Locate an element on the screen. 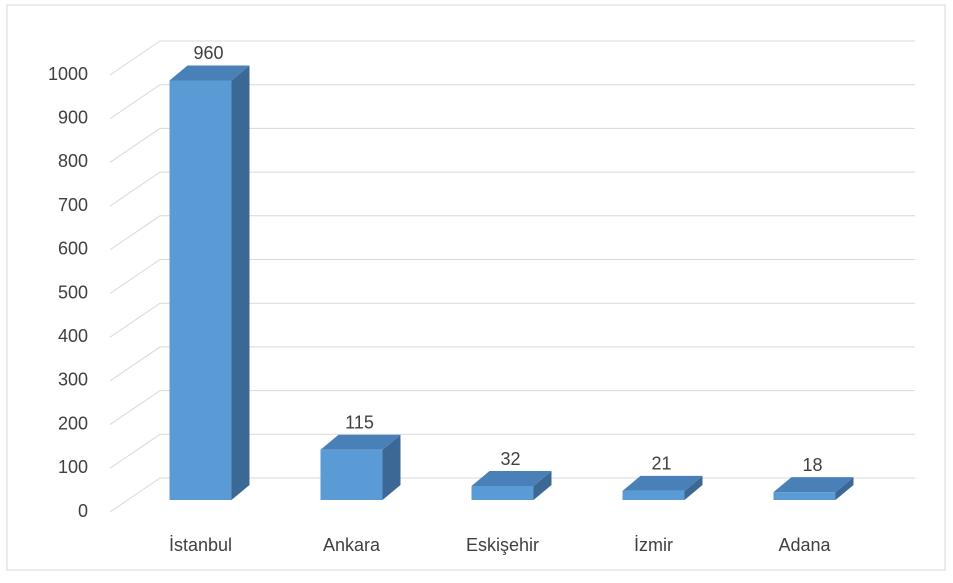  data-label: 960 is located at coordinates (208, 53).